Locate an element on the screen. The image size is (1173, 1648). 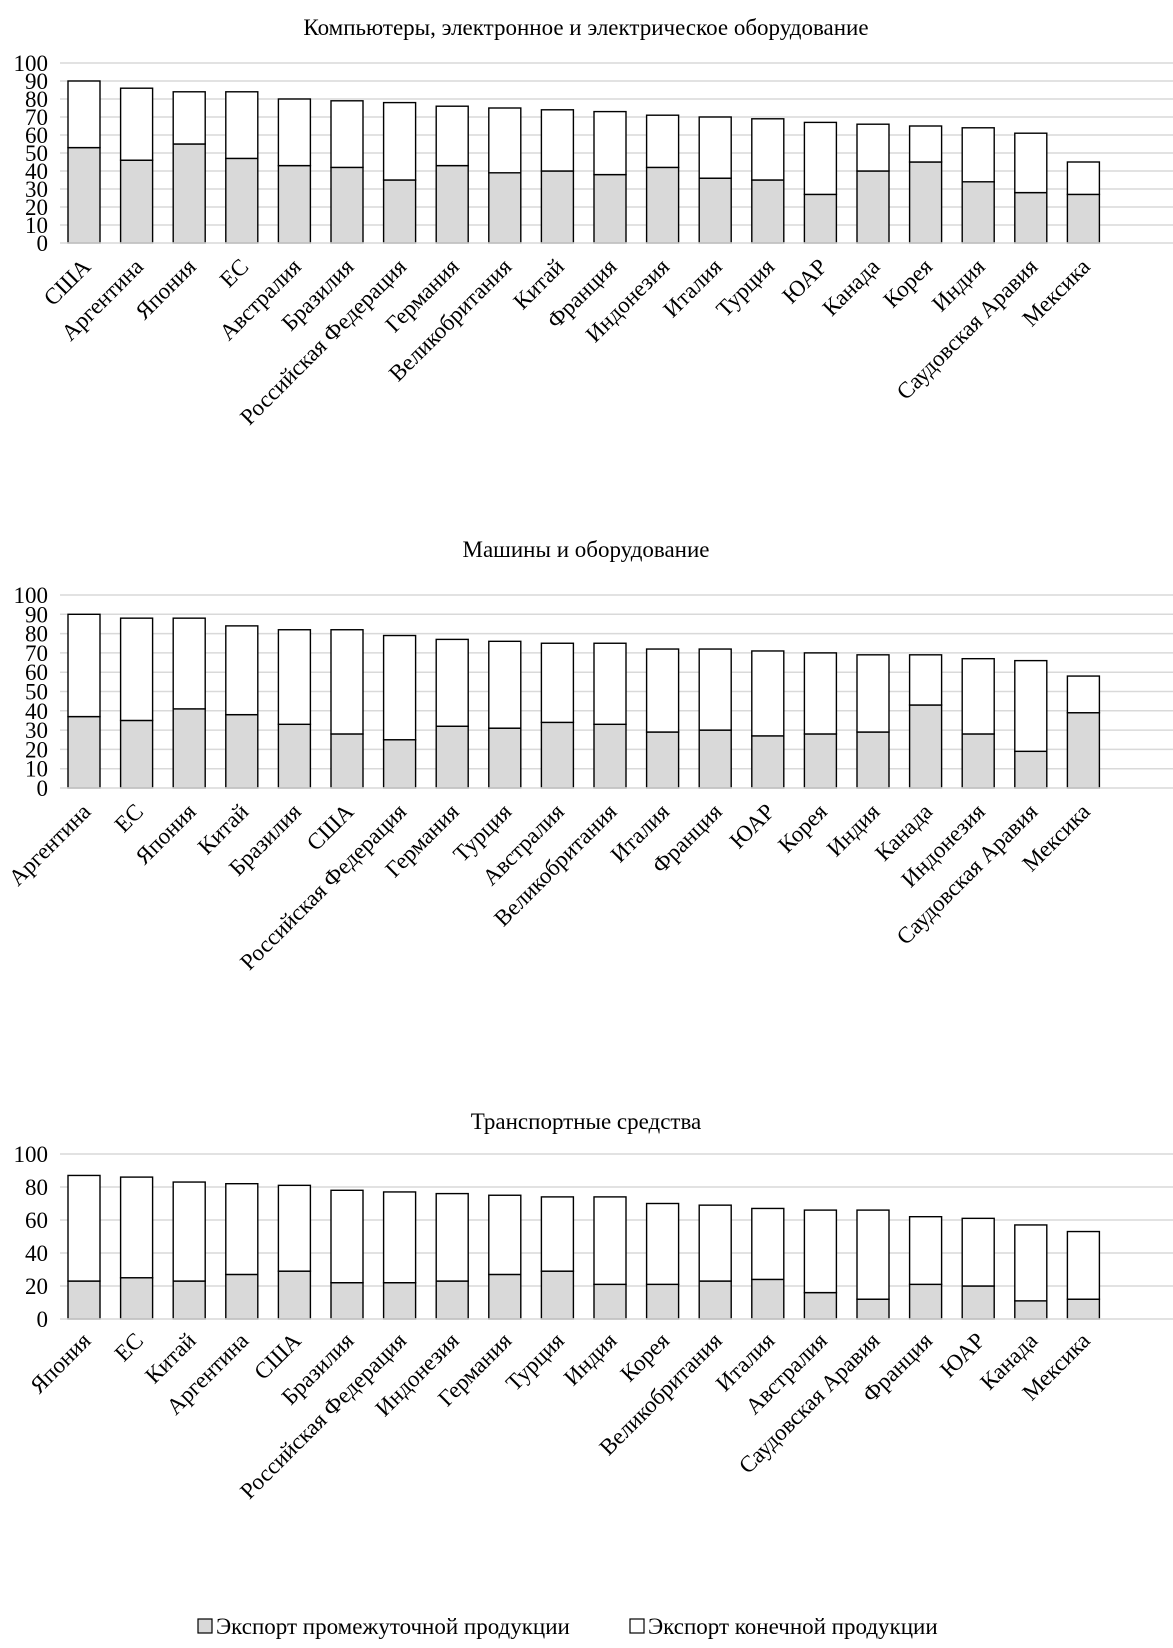
legend-label-intermediate: Экспорт промежуточной продукции is located at coordinates (393, 1626).